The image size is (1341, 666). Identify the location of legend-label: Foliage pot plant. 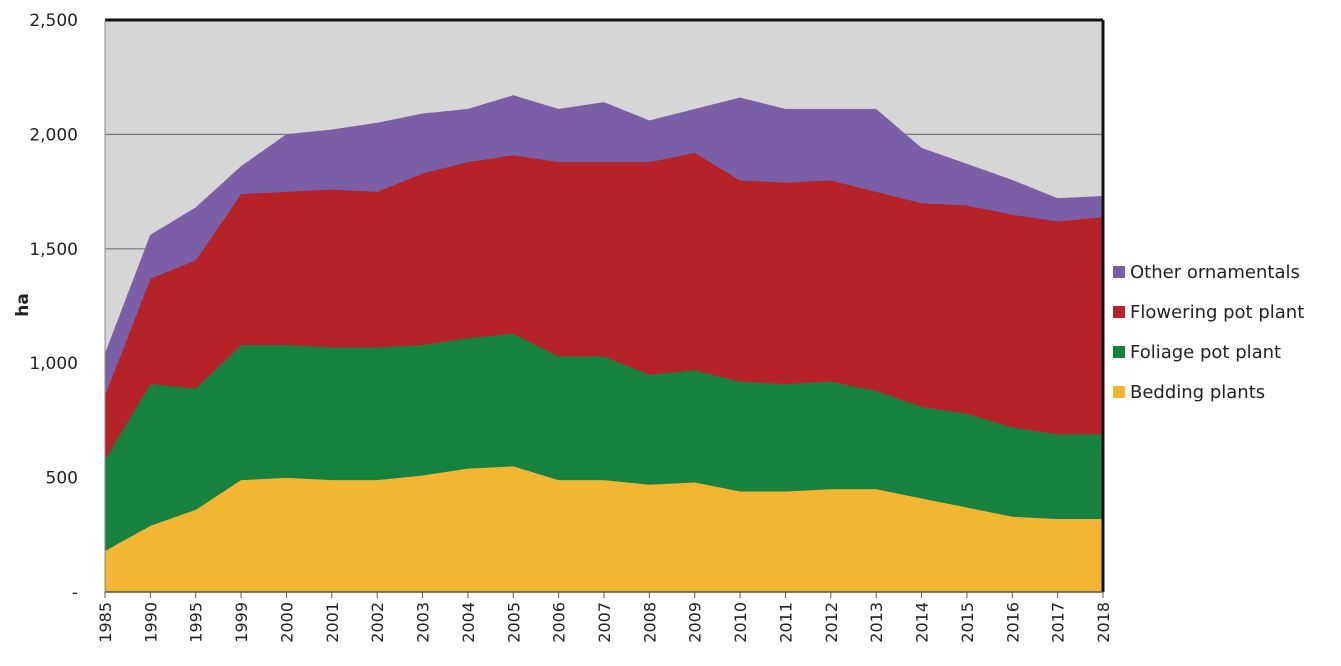
(1205, 352).